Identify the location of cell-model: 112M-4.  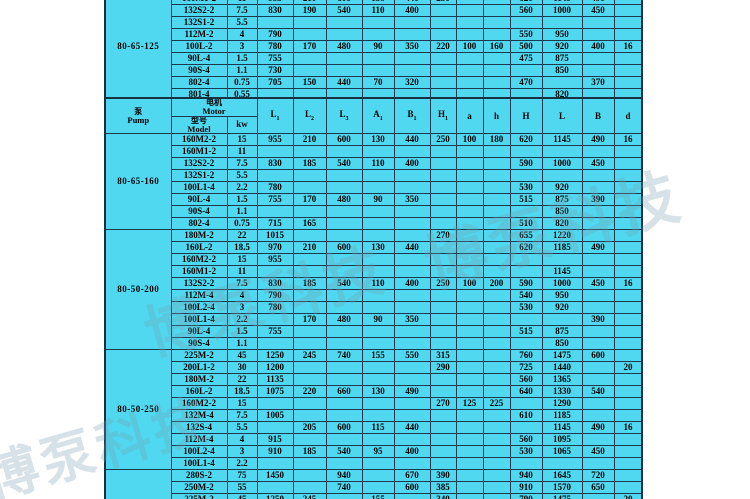
(199, 439).